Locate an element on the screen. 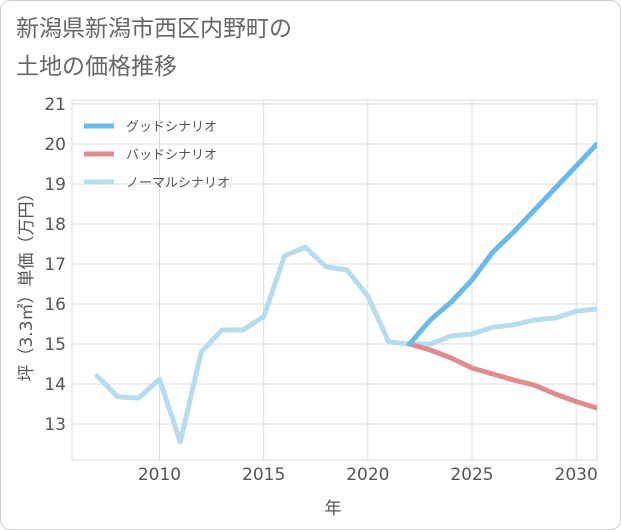 This screenshot has width=621, height=530. legend-label: グッドシナリオ is located at coordinates (171, 127).